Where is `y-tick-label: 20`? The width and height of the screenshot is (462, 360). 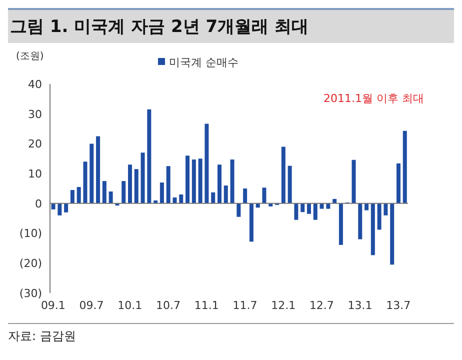
y-tick-label: 20 is located at coordinates (35, 144).